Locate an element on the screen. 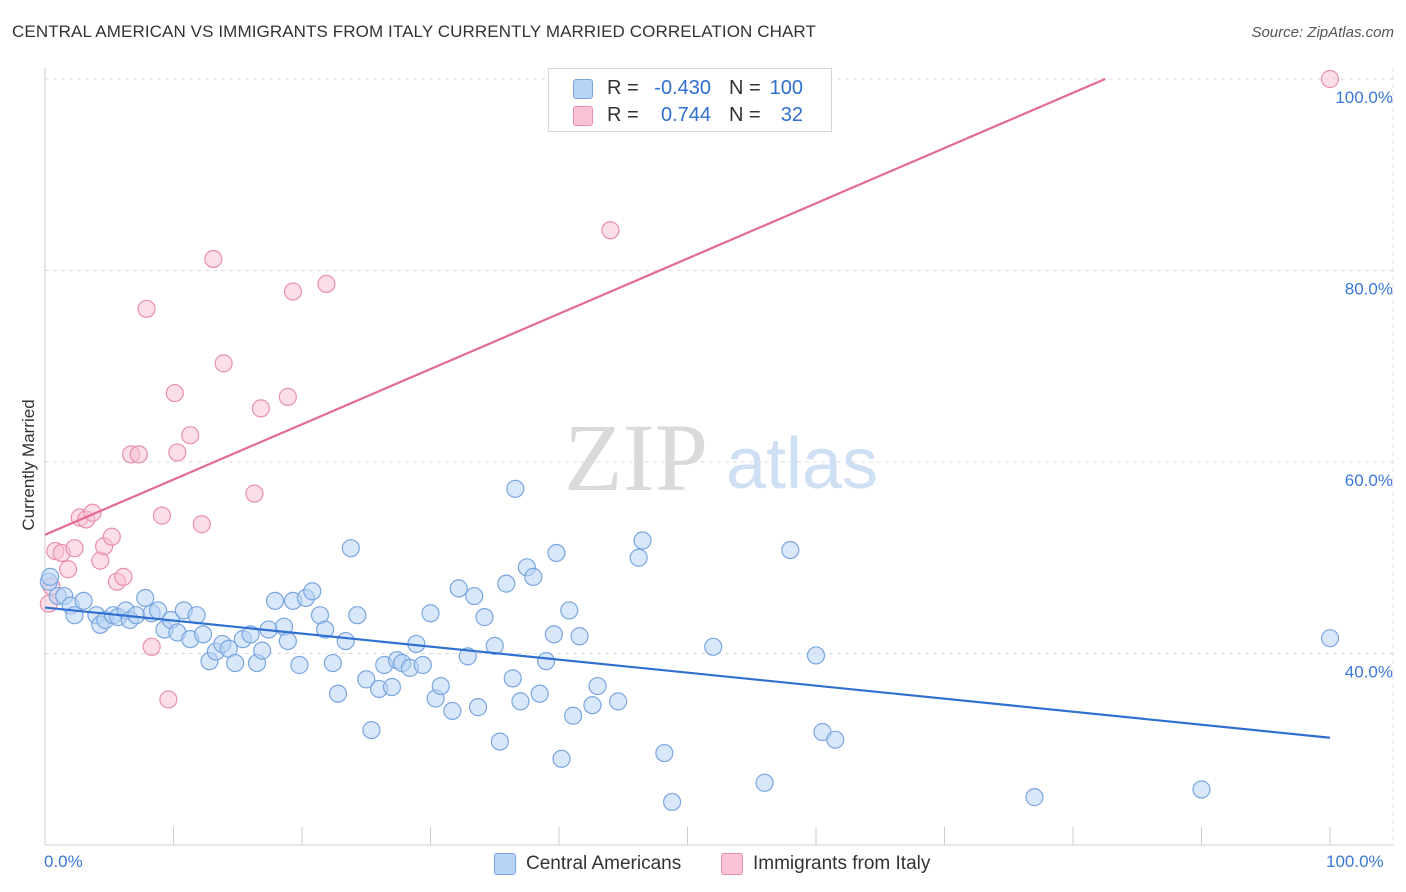 The width and height of the screenshot is (1406, 892). y-axis-label: Currently Married is located at coordinates (28, 465).